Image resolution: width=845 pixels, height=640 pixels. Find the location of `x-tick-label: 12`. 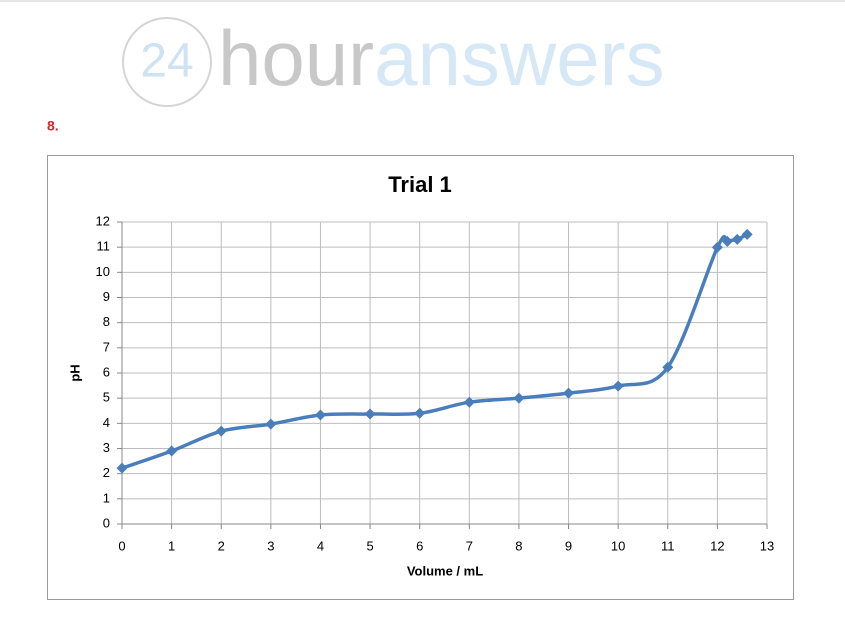

x-tick-label: 12 is located at coordinates (717, 545).